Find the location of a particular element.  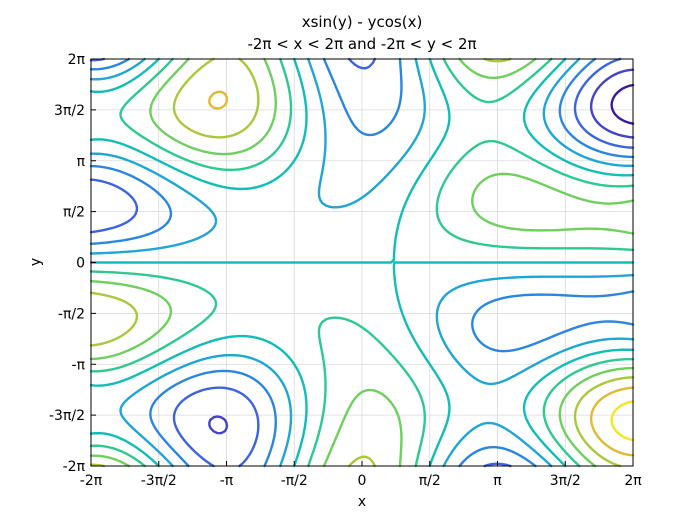

x-tick-label-2: -π is located at coordinates (227, 481).